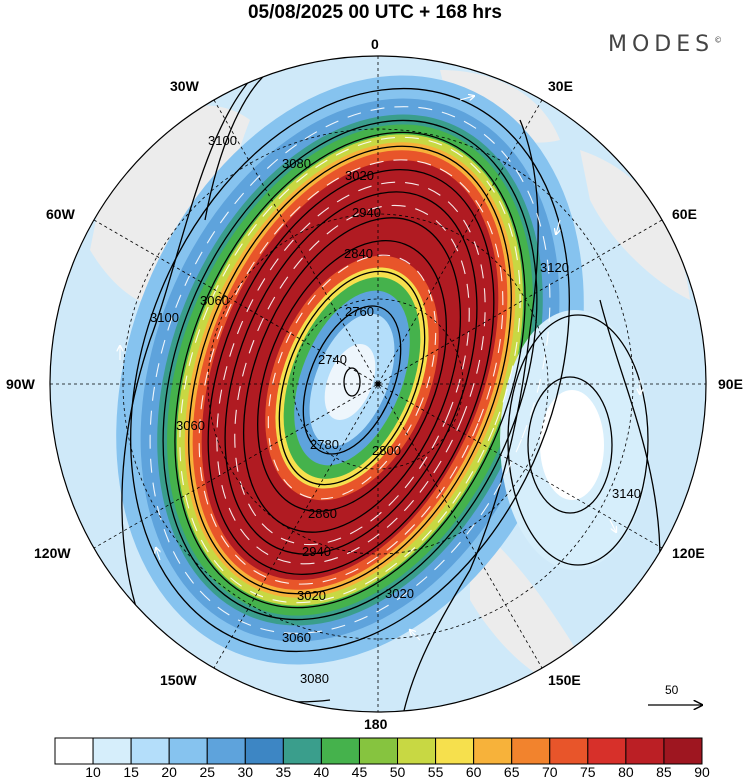 The height and width of the screenshot is (782, 750). I want to click on lon-label-180: 180, so click(376, 724).